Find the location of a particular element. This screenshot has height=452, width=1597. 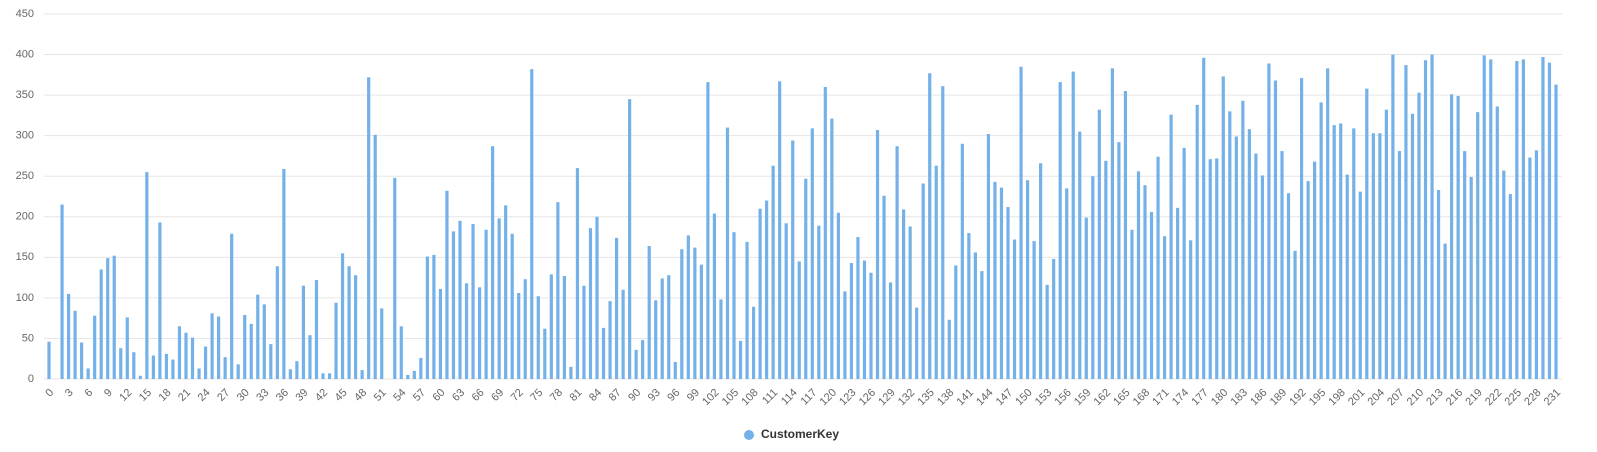

x-tick-label: 57 is located at coordinates (419, 395).